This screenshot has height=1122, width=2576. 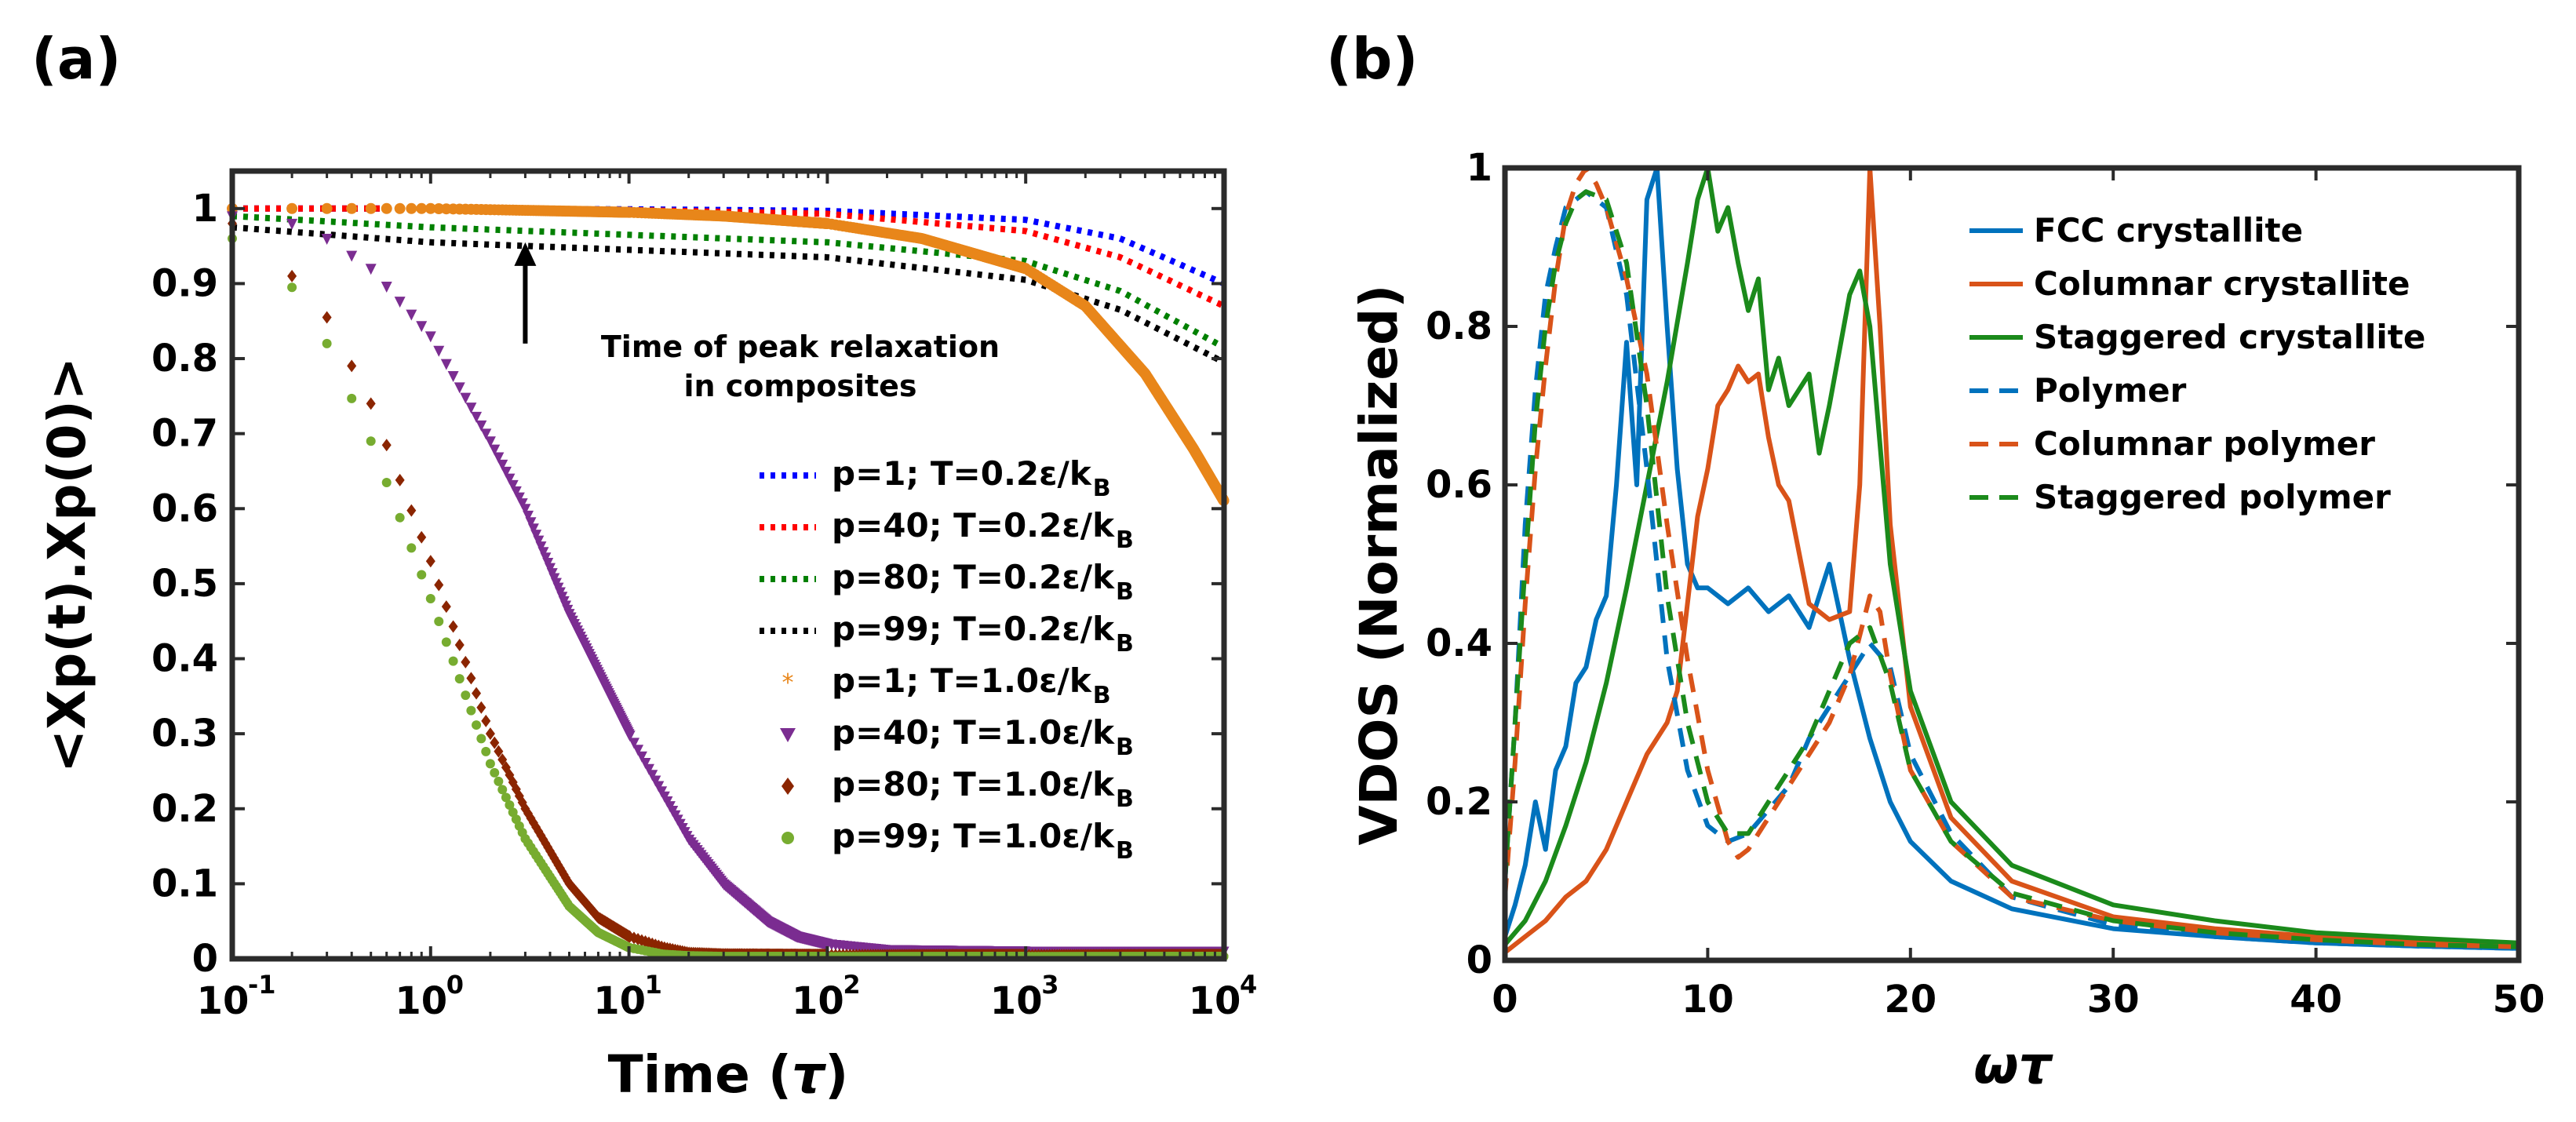 I want to click on legend-swatch, so click(x=788, y=735).